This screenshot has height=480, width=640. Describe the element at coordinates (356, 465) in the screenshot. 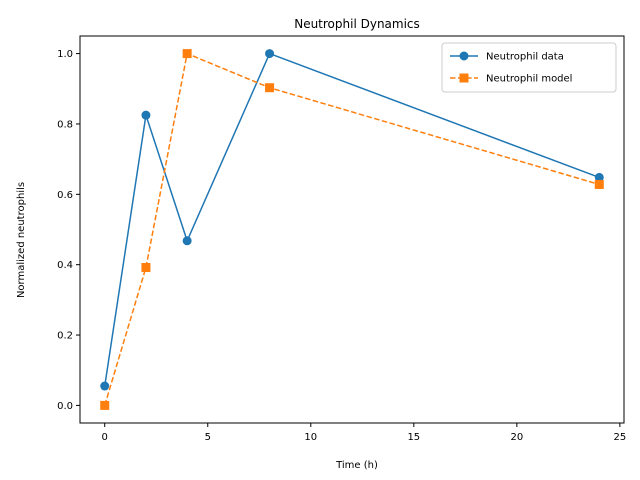

I see `x-axis-title: Time (h)` at that location.